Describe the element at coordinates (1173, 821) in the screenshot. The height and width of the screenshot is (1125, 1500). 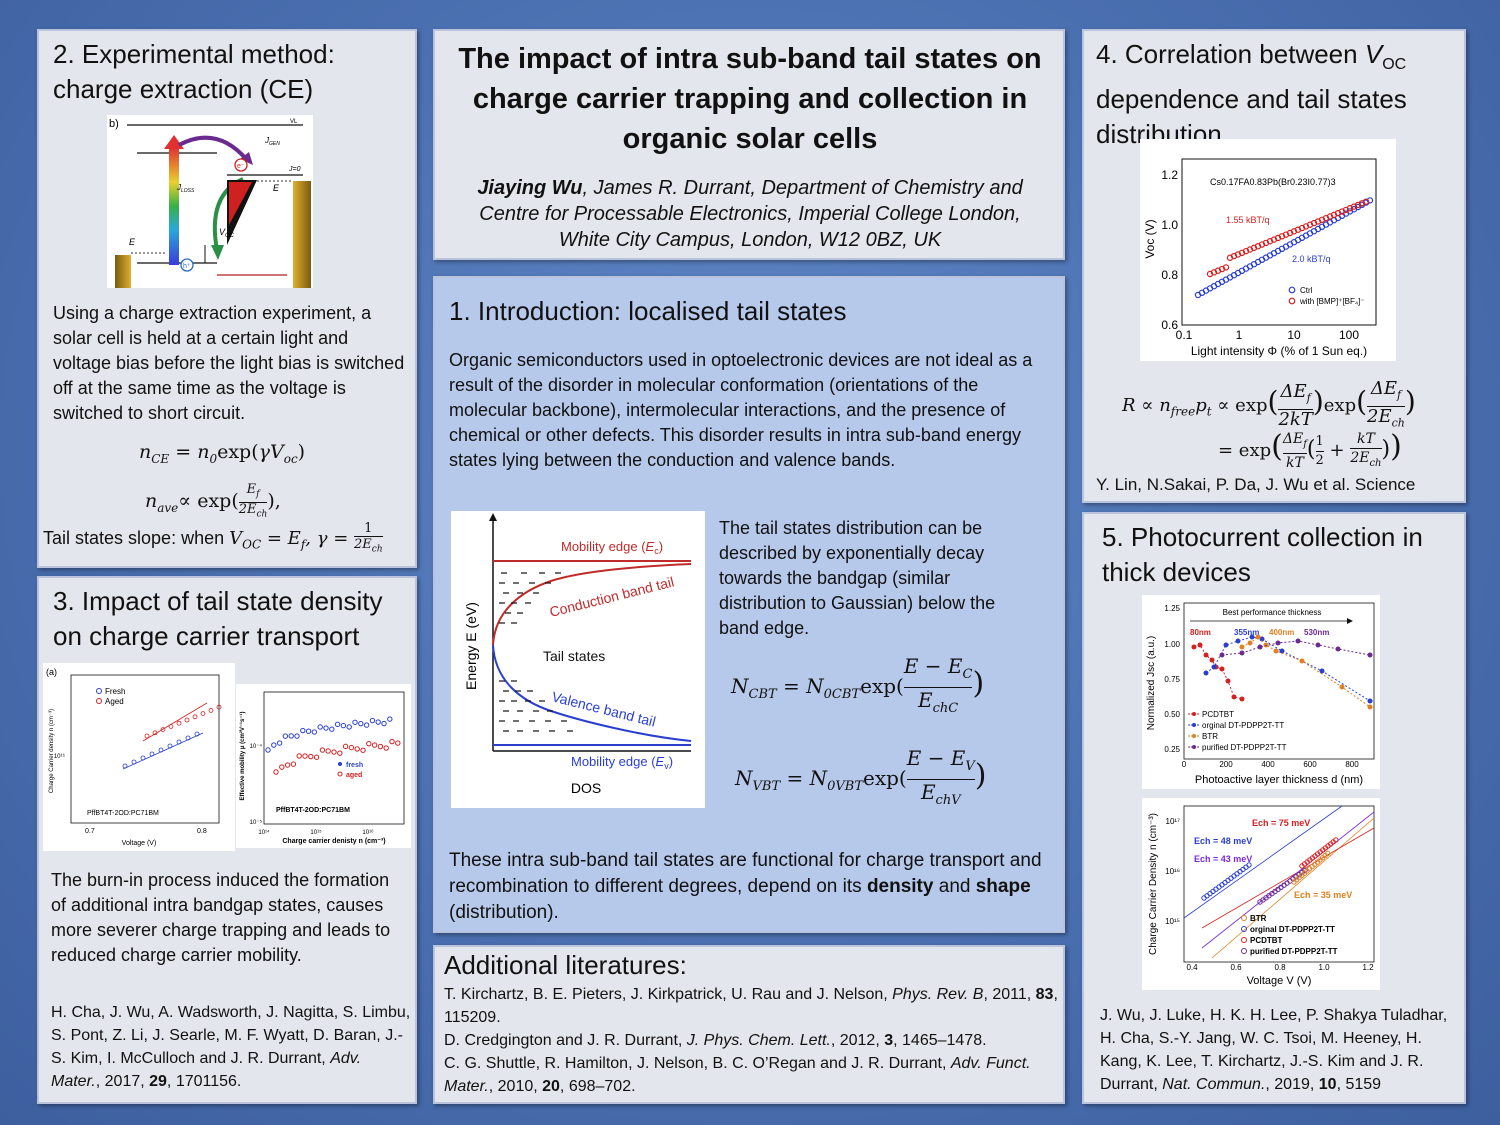
I see `ytick-0: 10¹⁷` at that location.